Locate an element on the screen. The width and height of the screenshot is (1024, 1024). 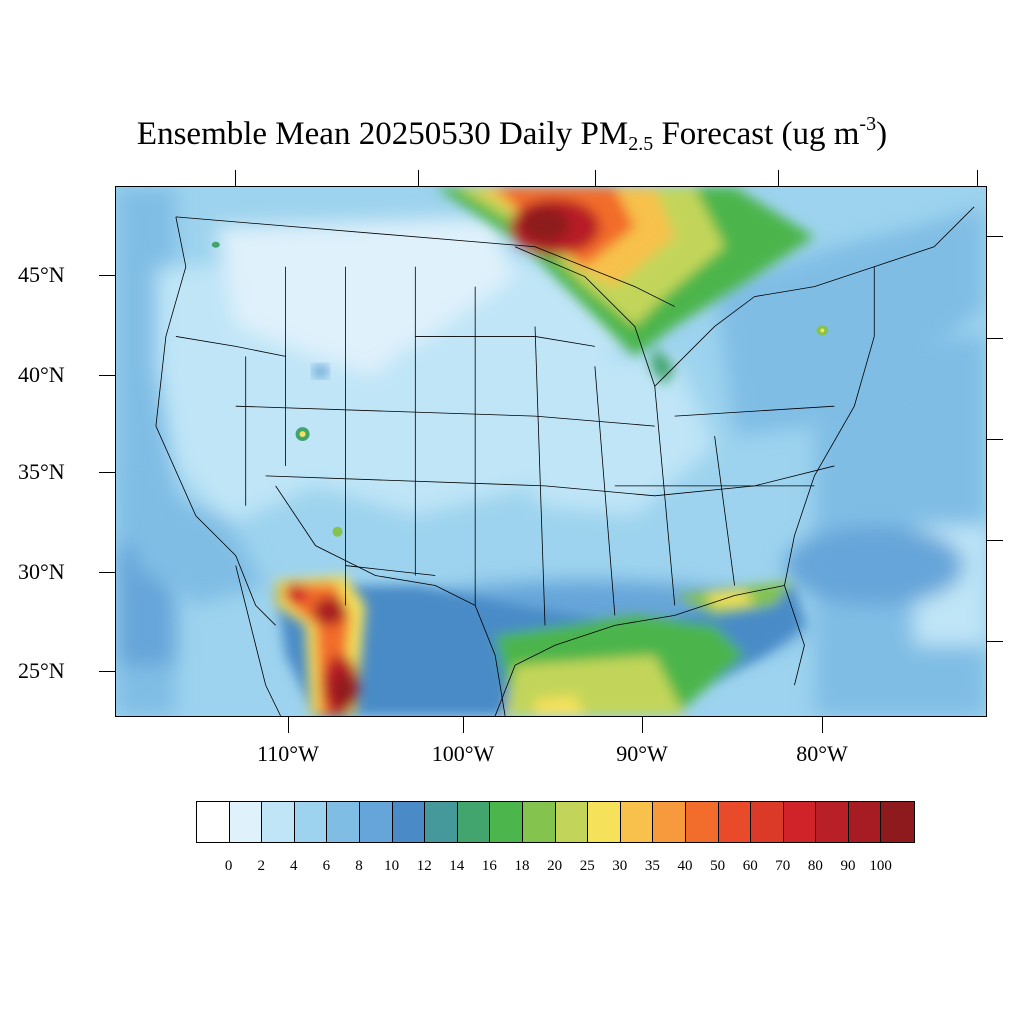
canada-smoke-plume is located at coordinates (625, 287).